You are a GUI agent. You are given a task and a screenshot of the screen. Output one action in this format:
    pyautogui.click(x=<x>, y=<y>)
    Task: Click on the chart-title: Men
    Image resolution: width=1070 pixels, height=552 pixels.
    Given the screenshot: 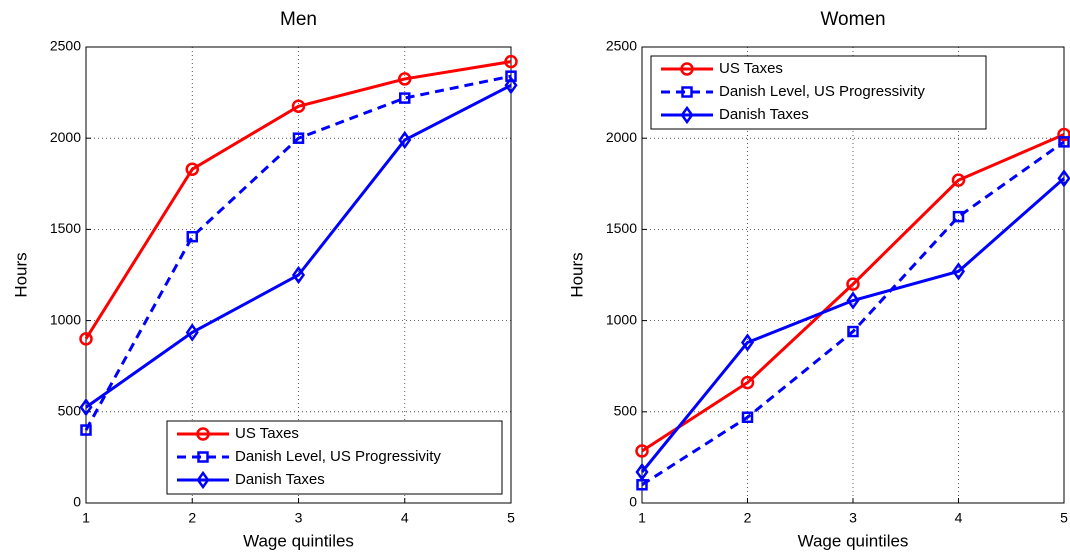 What is the action you would take?
    pyautogui.click(x=298, y=19)
    